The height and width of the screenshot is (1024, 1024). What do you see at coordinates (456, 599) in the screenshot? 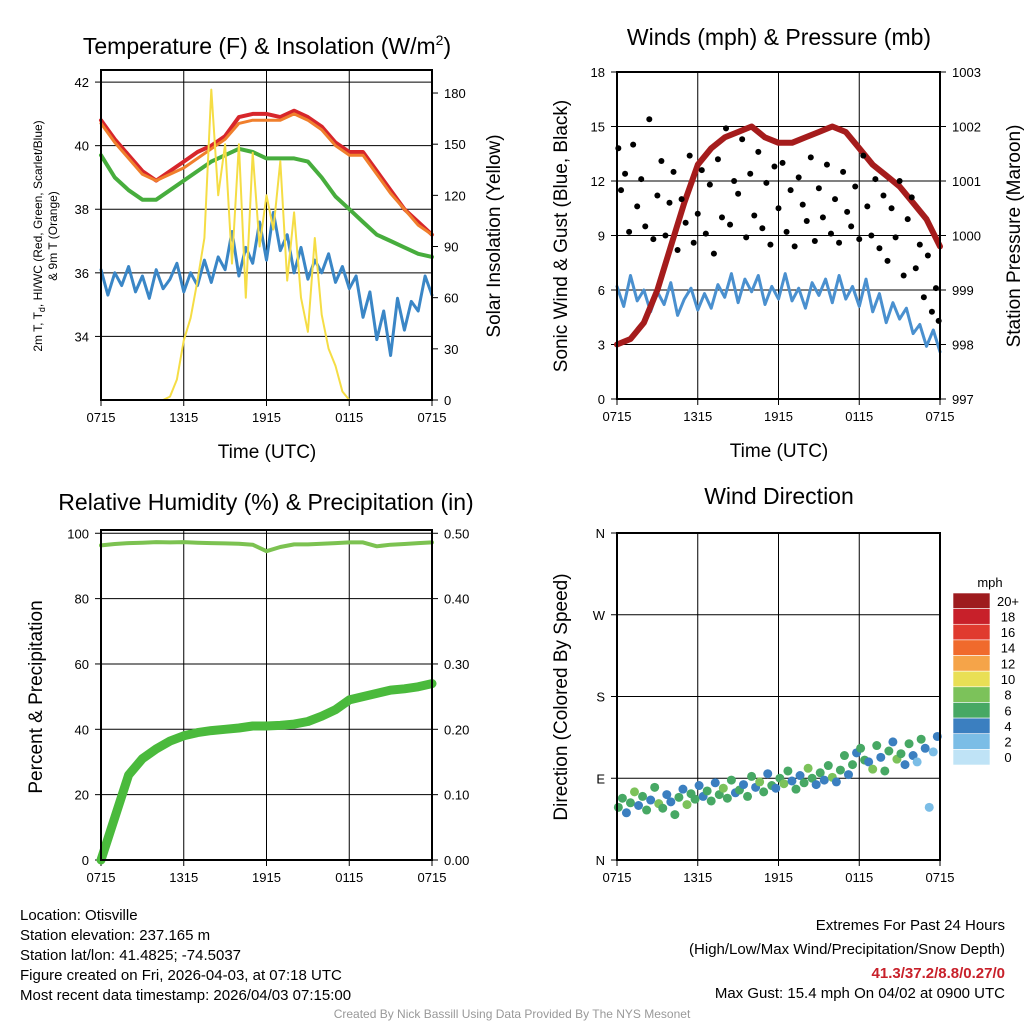
I see `y2-tick-label: 0.40` at bounding box center [456, 599].